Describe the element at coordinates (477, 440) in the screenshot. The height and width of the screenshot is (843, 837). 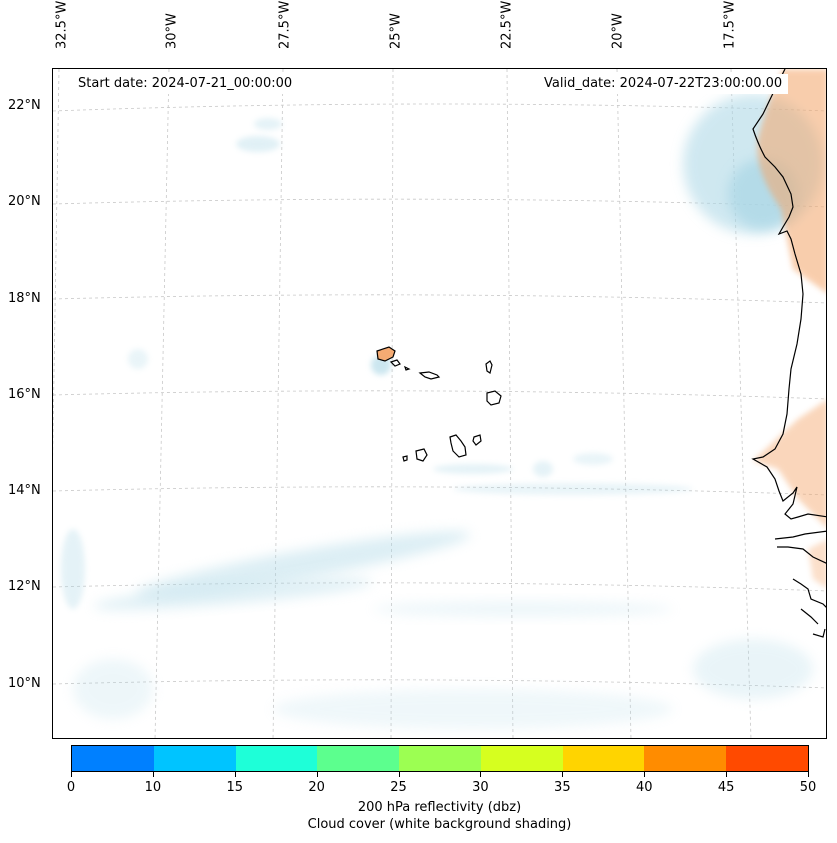
I see `island-maio` at that location.